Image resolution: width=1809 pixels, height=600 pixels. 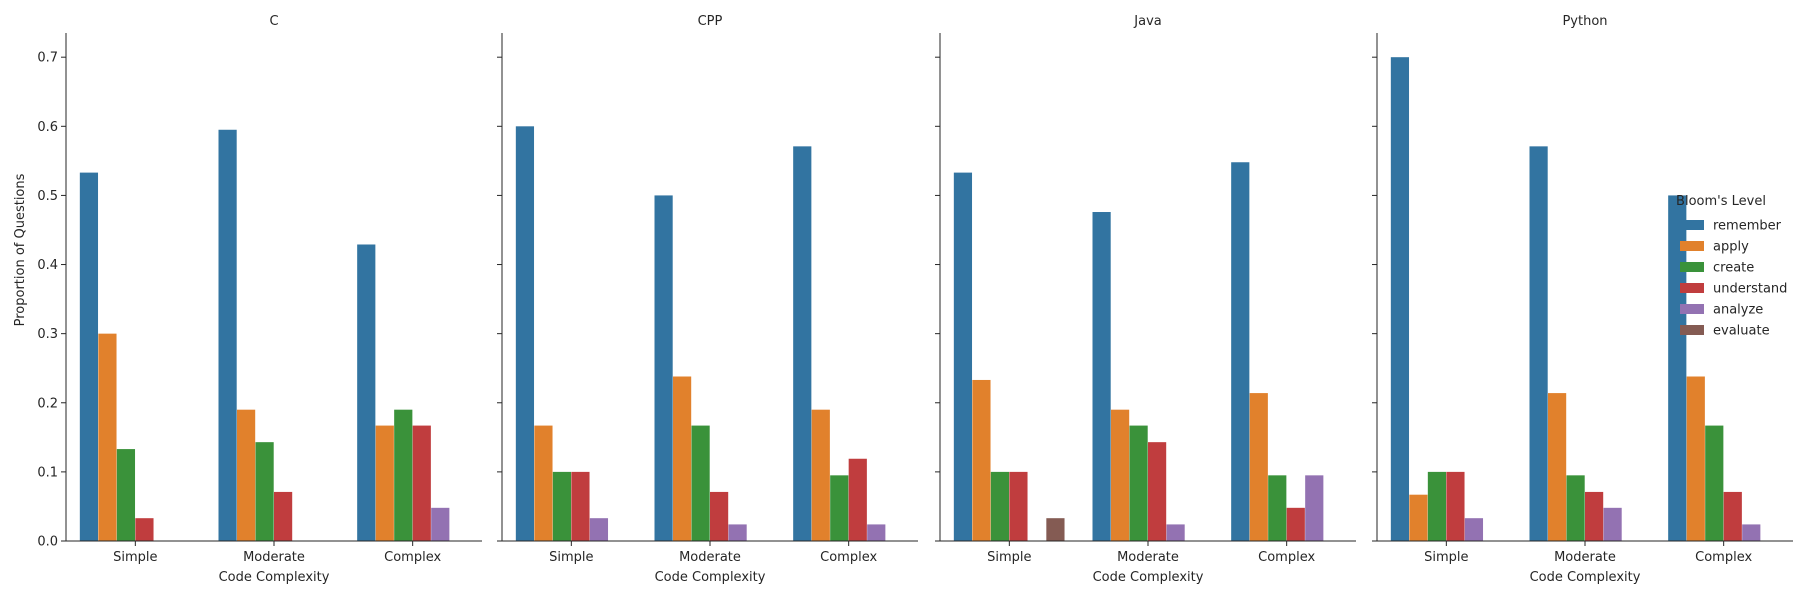 What do you see at coordinates (1692, 225) in the screenshot?
I see `legend-swatch-remember` at bounding box center [1692, 225].